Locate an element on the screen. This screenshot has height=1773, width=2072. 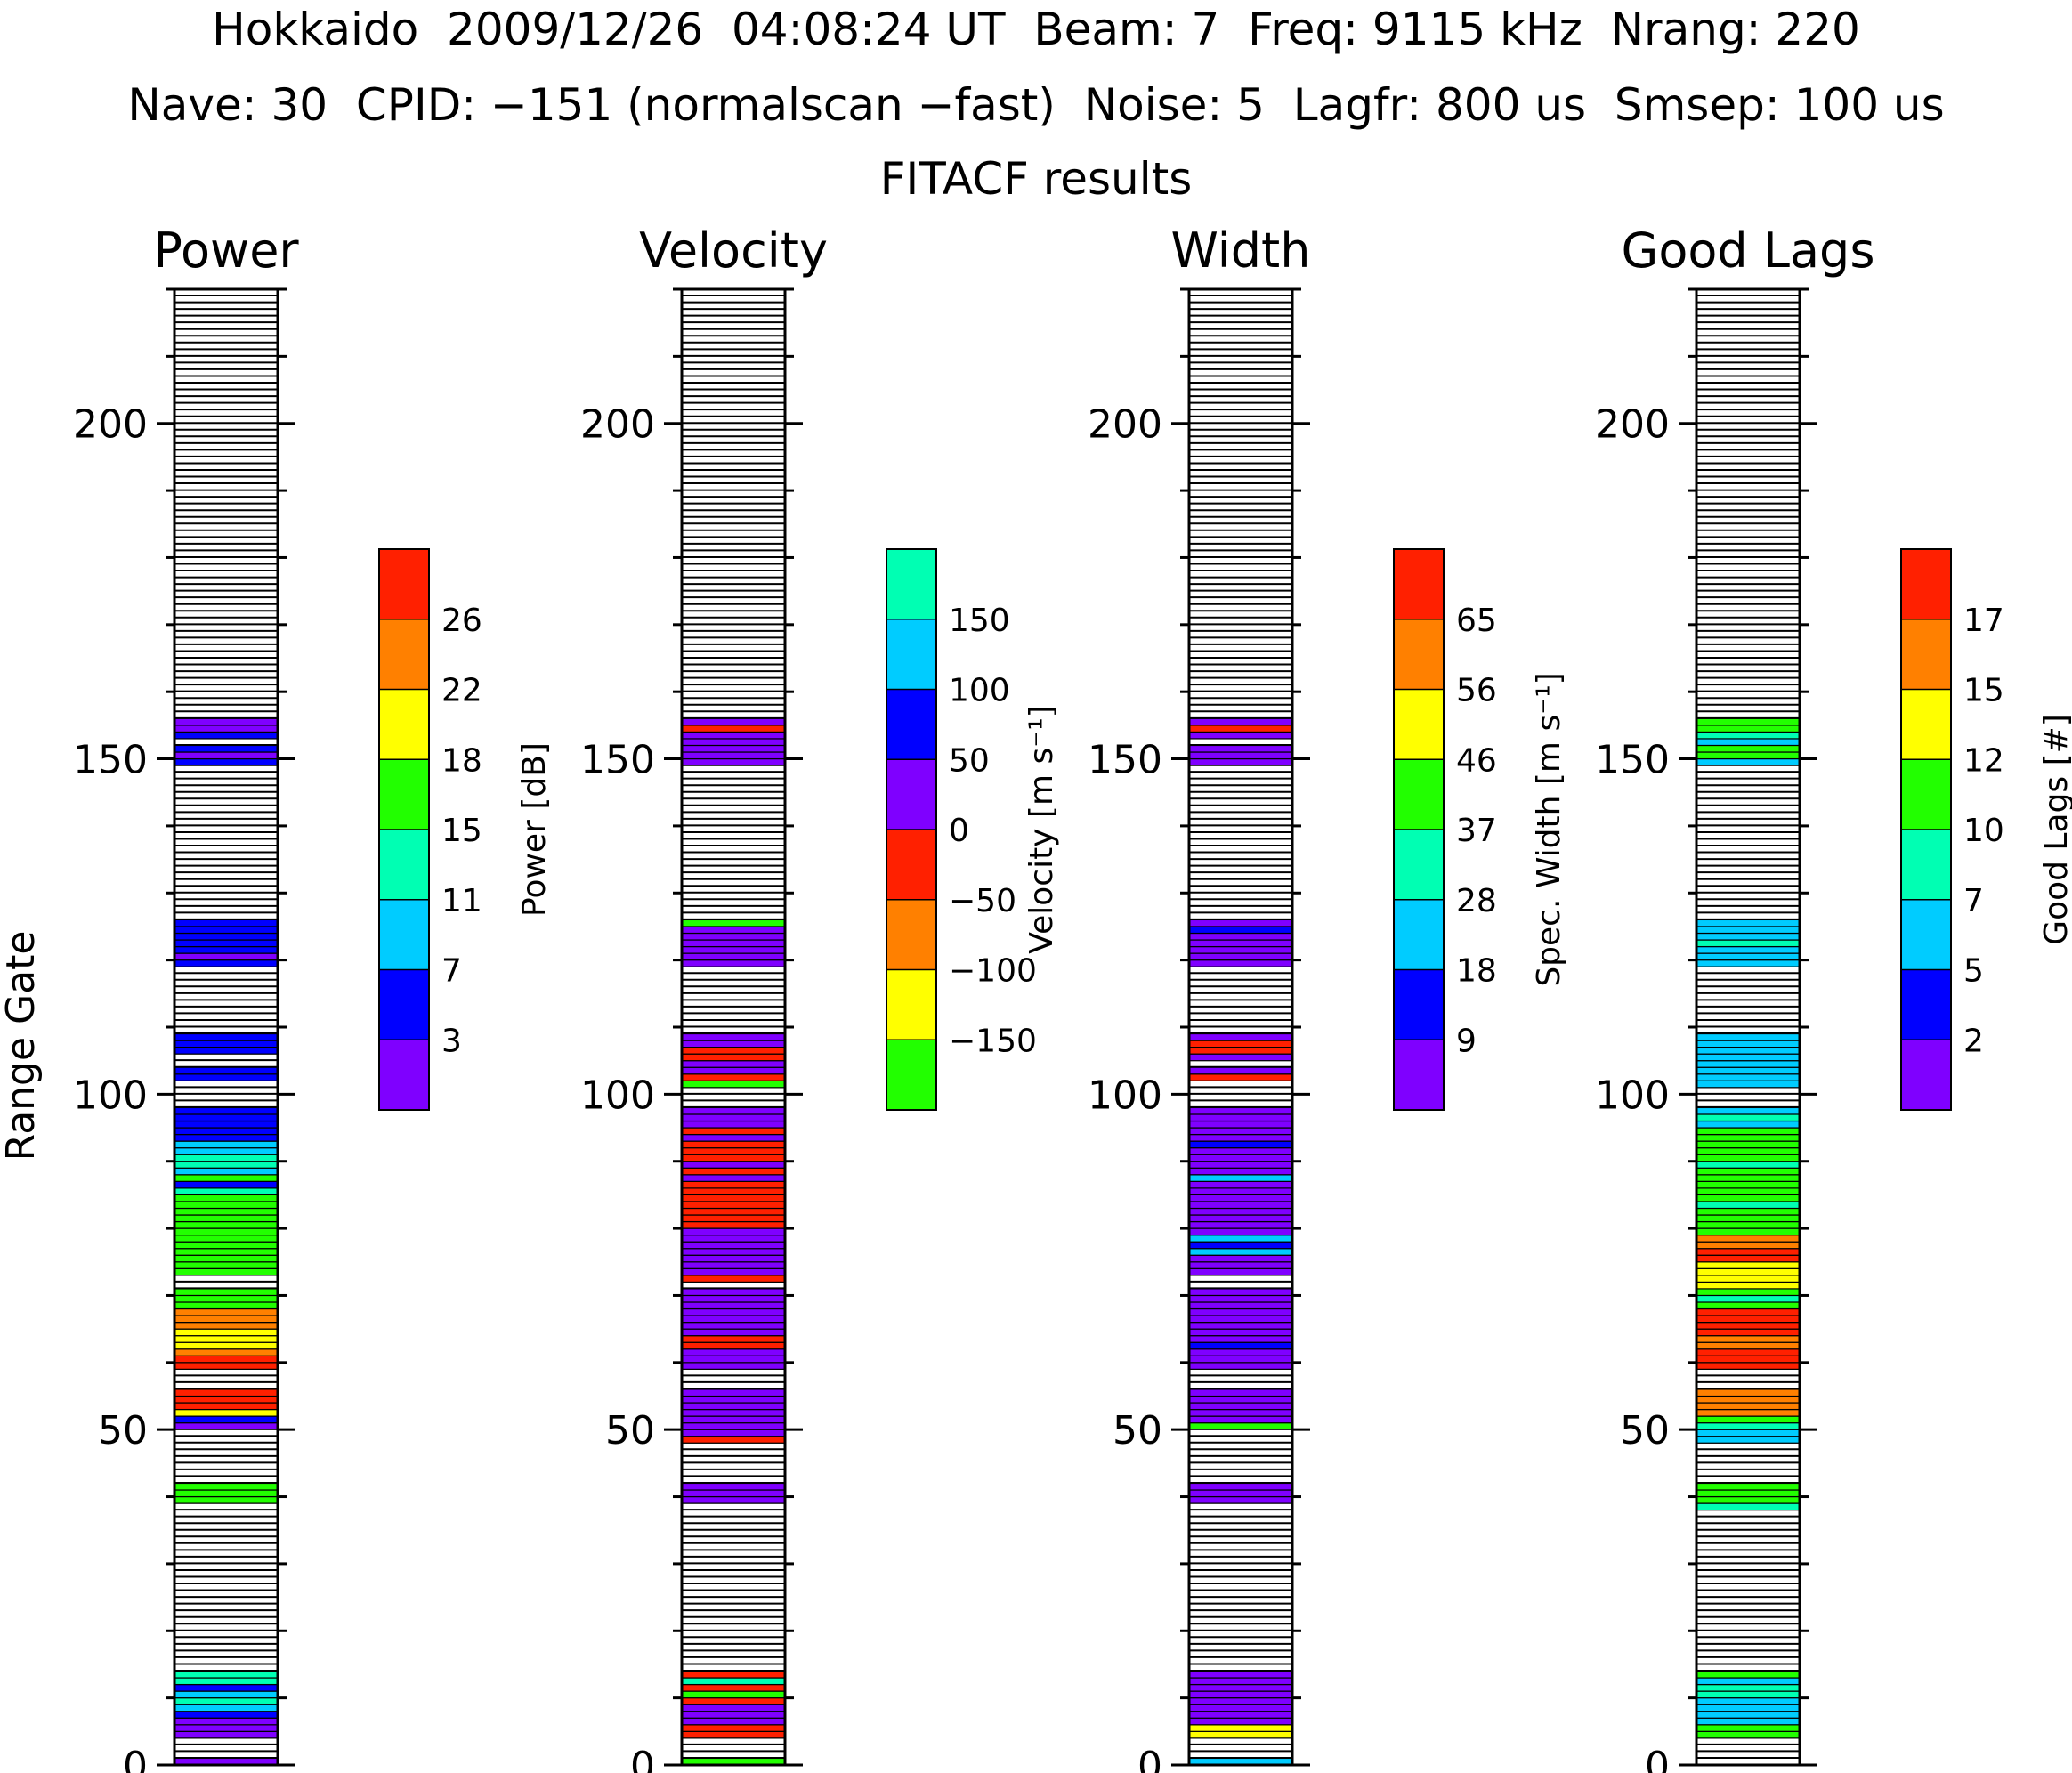
width-colorbar-frame is located at coordinates (1419, 829).